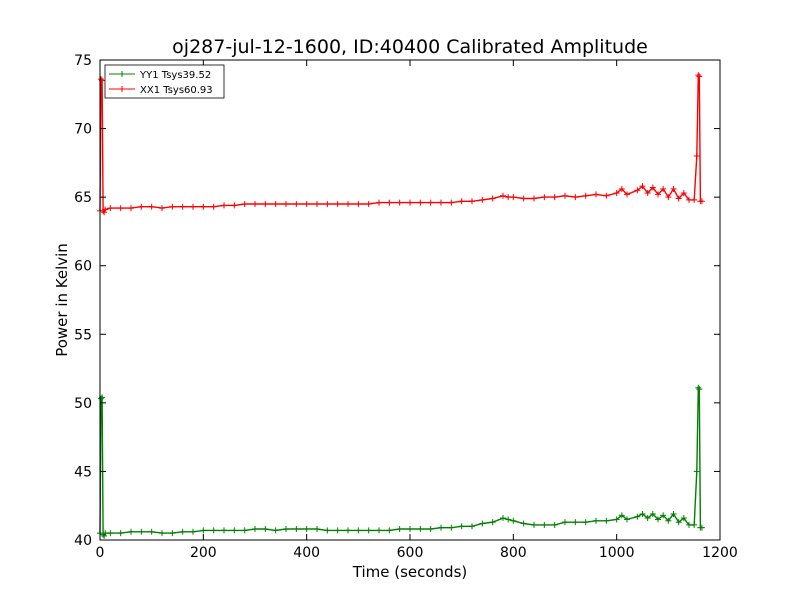 The height and width of the screenshot is (600, 800). I want to click on y-tick-label: 65, so click(83, 198).